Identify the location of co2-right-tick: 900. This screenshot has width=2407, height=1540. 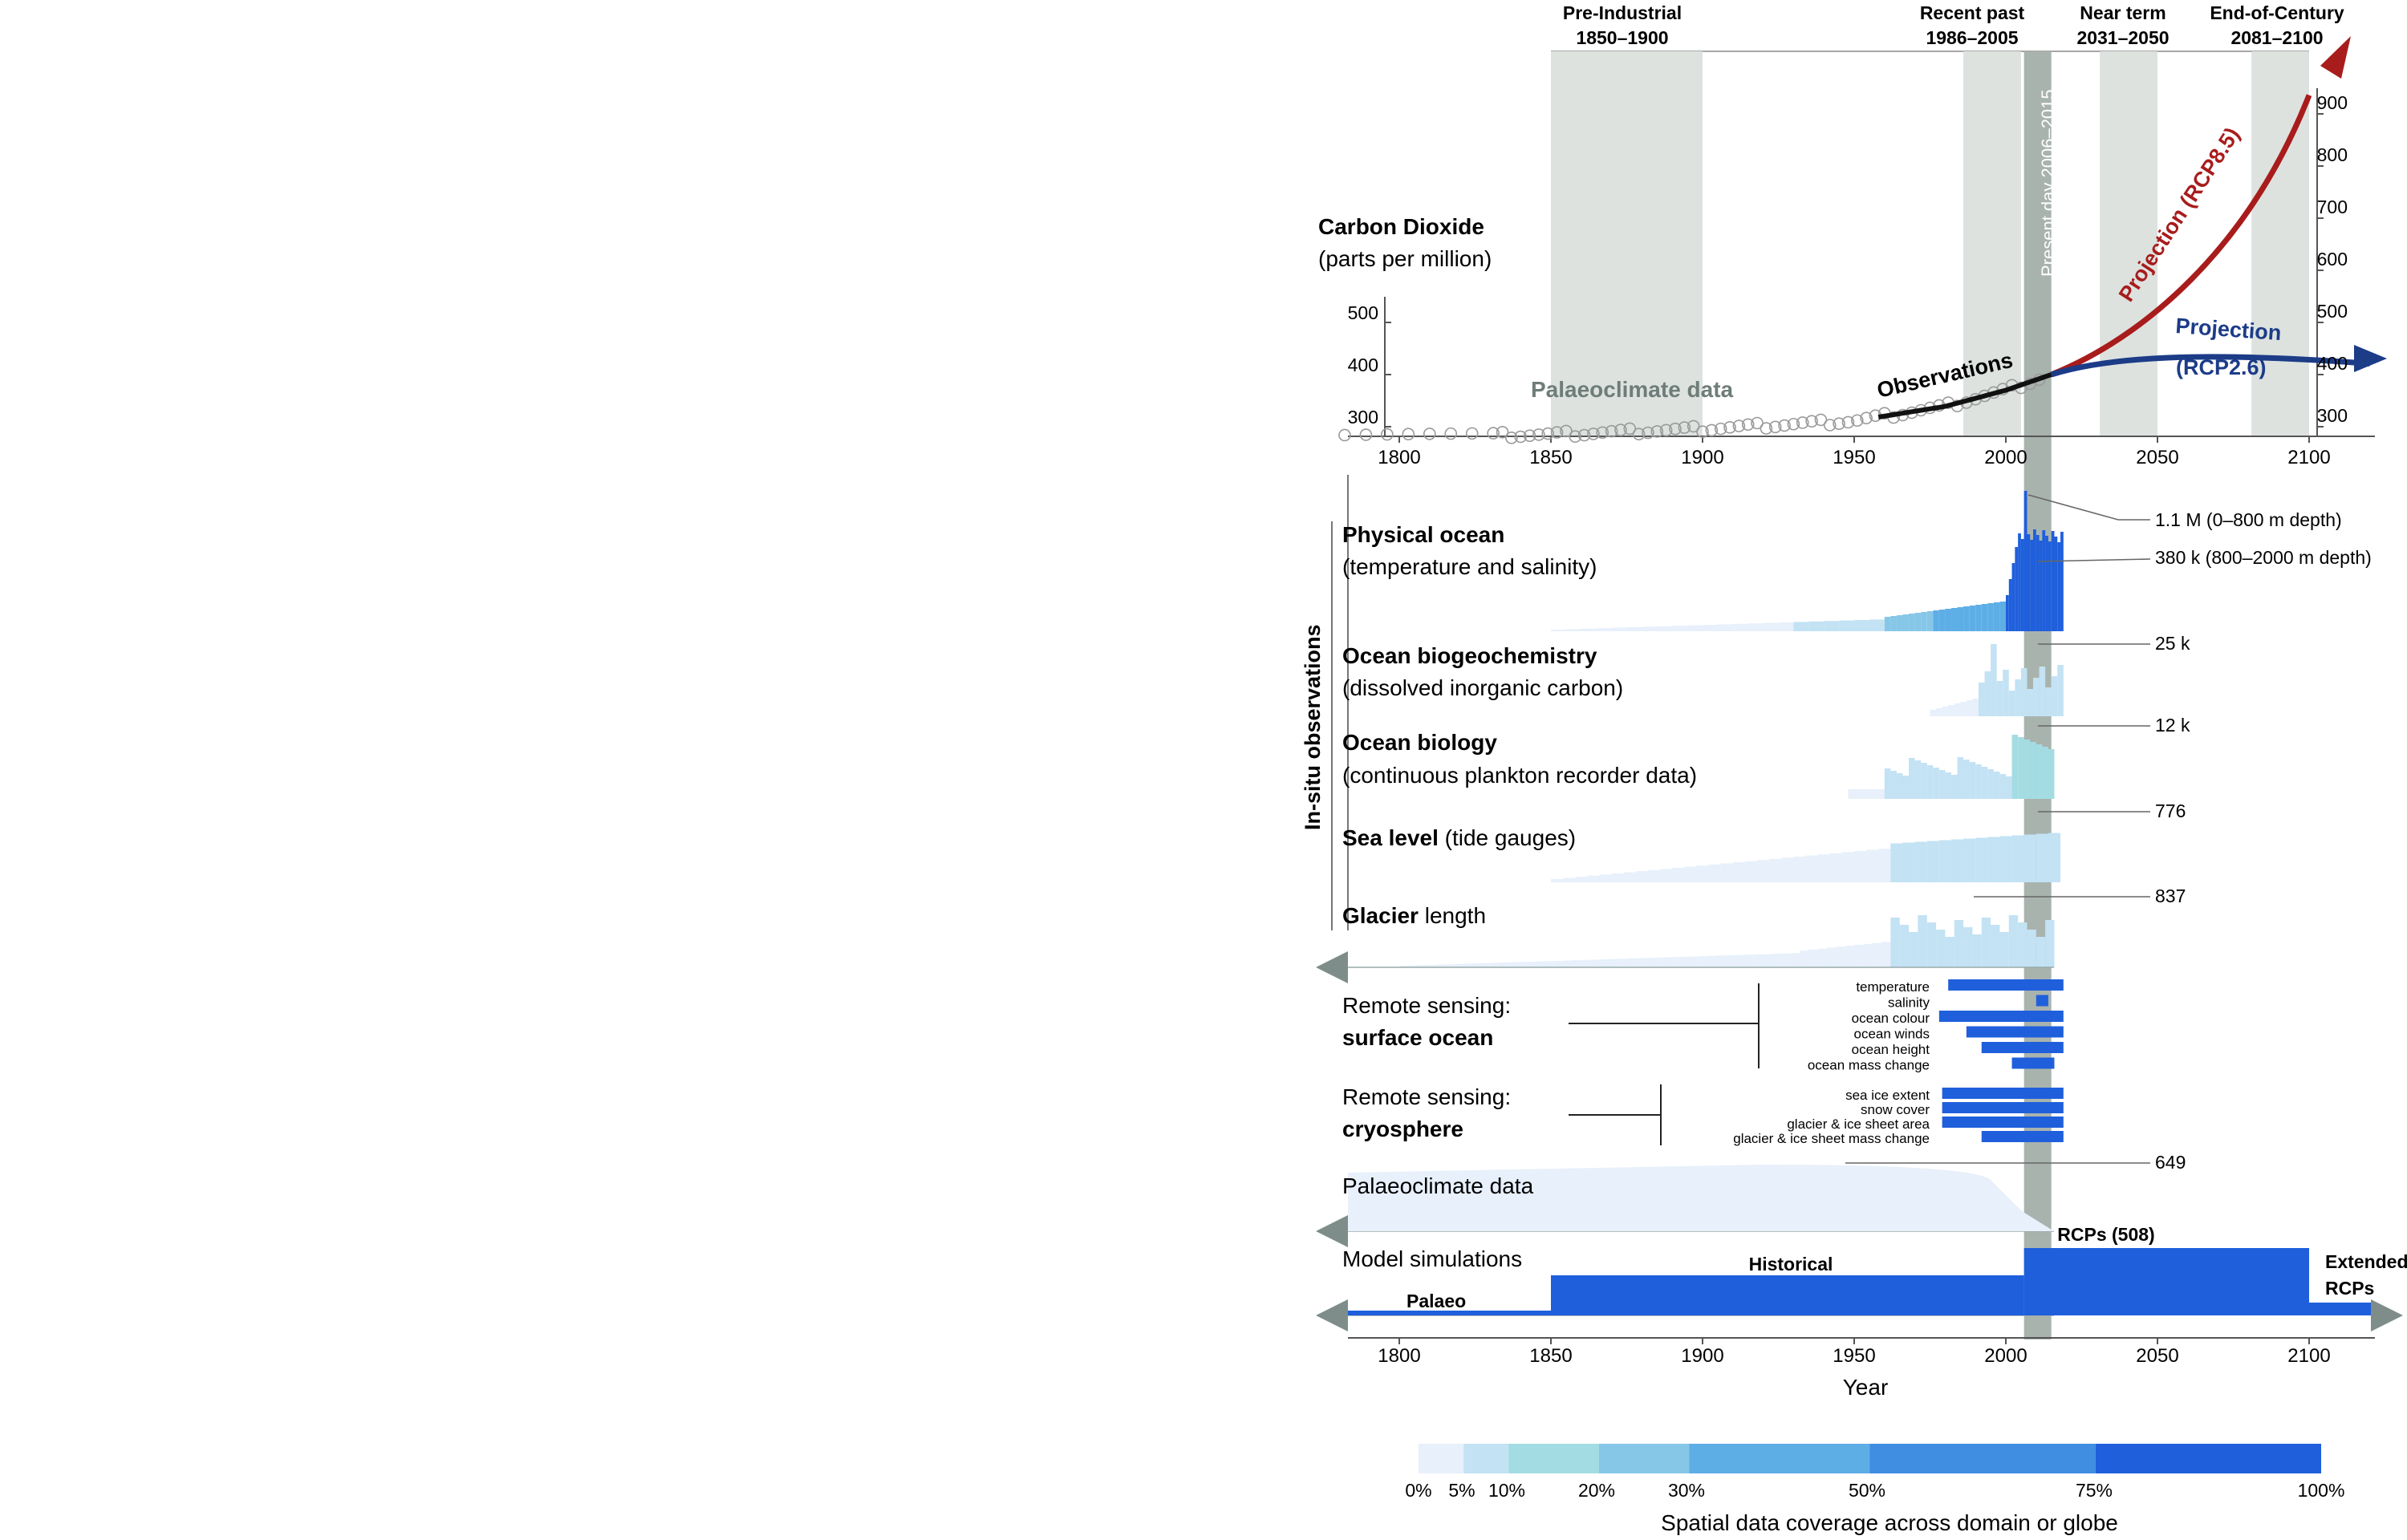
(2332, 102).